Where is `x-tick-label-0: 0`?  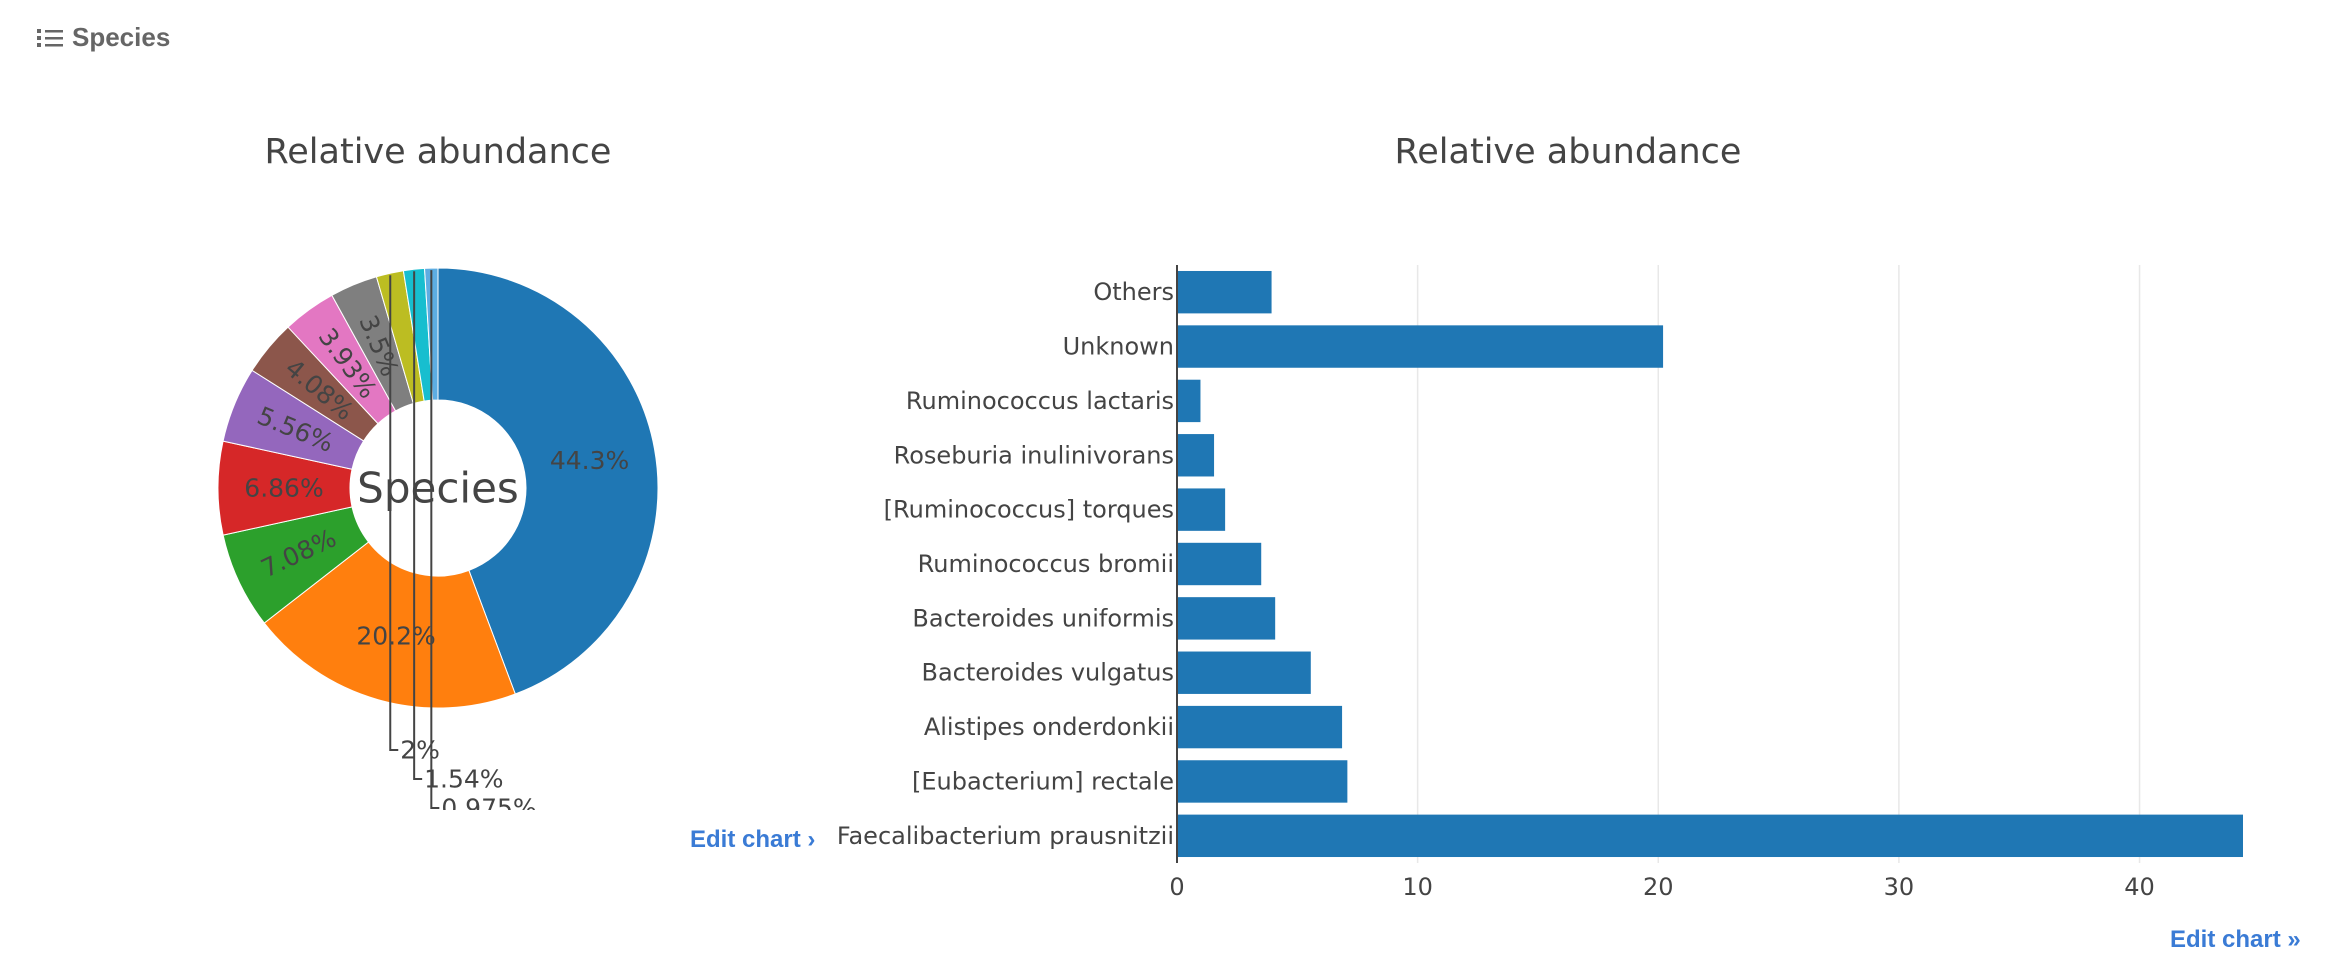 x-tick-label-0: 0 is located at coordinates (1176, 887).